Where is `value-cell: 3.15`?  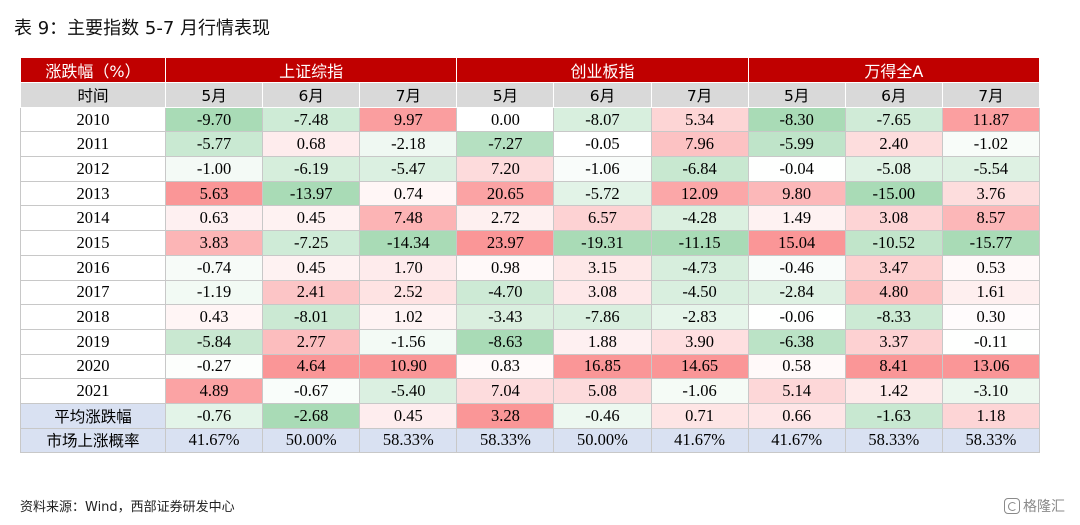 value-cell: 3.15 is located at coordinates (602, 267).